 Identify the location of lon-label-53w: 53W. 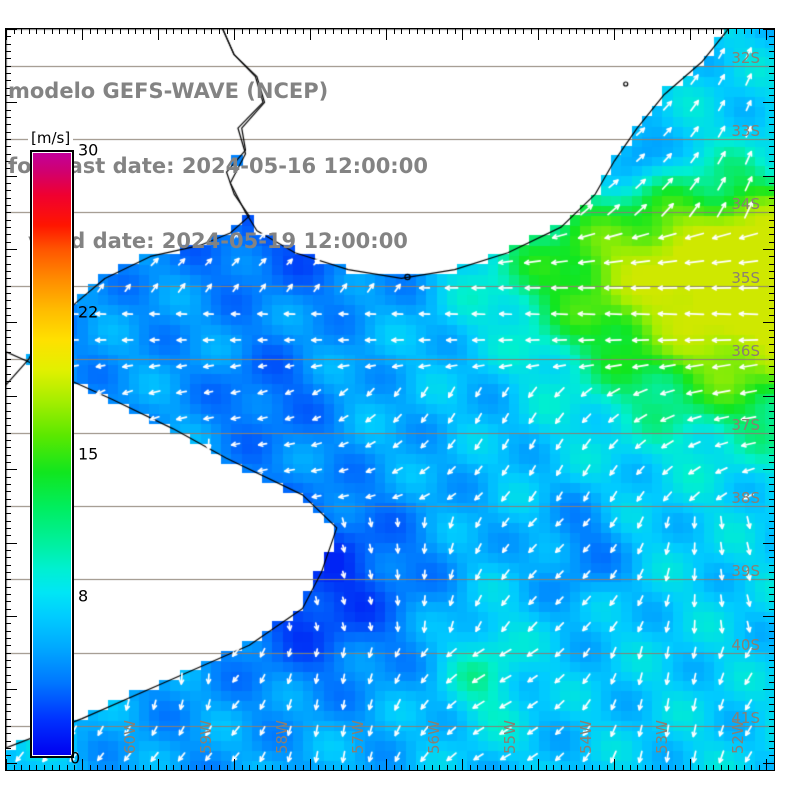
(662, 737).